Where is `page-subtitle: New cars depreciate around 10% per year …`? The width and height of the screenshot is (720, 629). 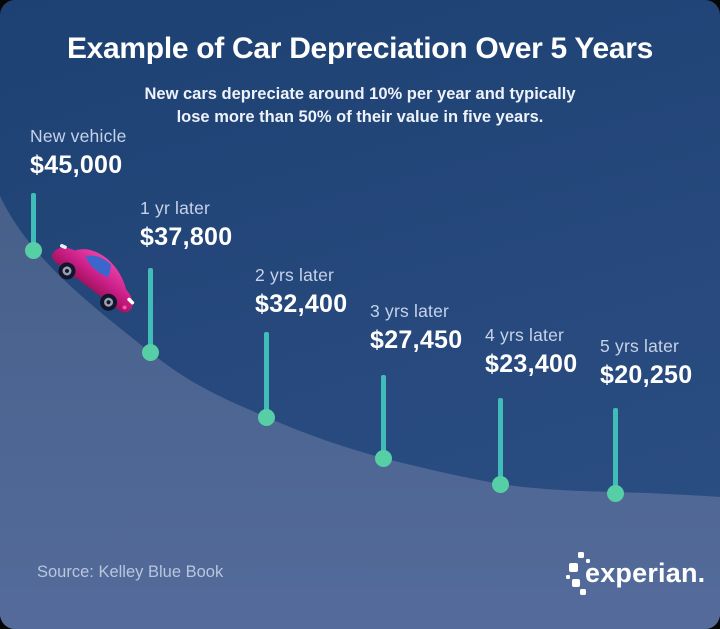 page-subtitle: New cars depreciate around 10% per year … is located at coordinates (360, 106).